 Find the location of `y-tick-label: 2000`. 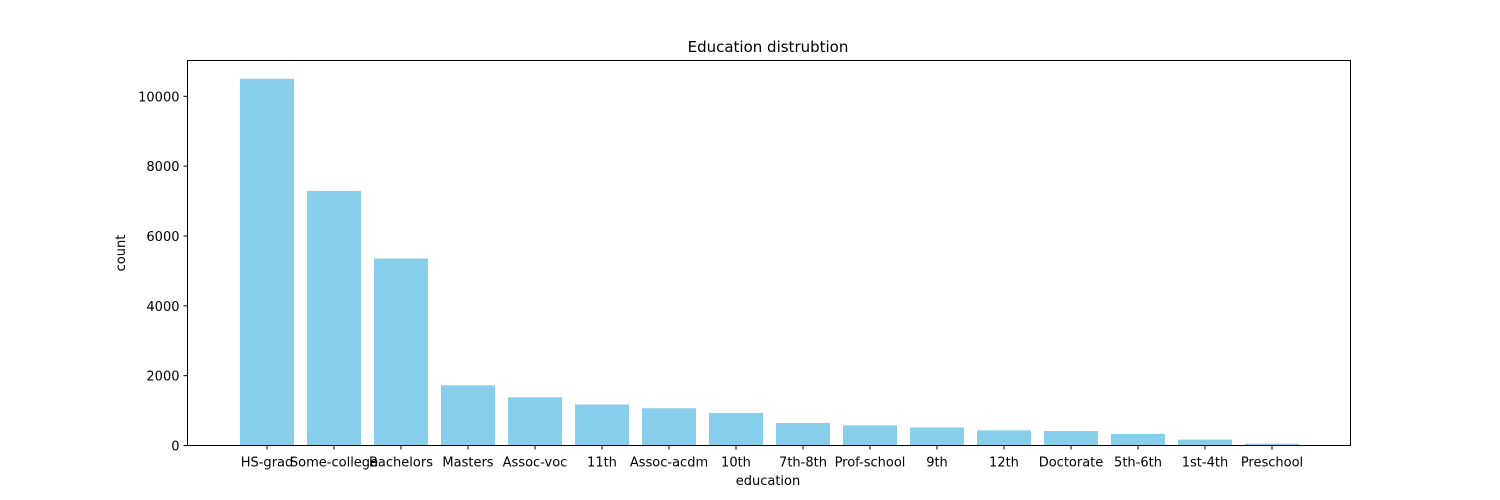

y-tick-label: 2000 is located at coordinates (162, 377).